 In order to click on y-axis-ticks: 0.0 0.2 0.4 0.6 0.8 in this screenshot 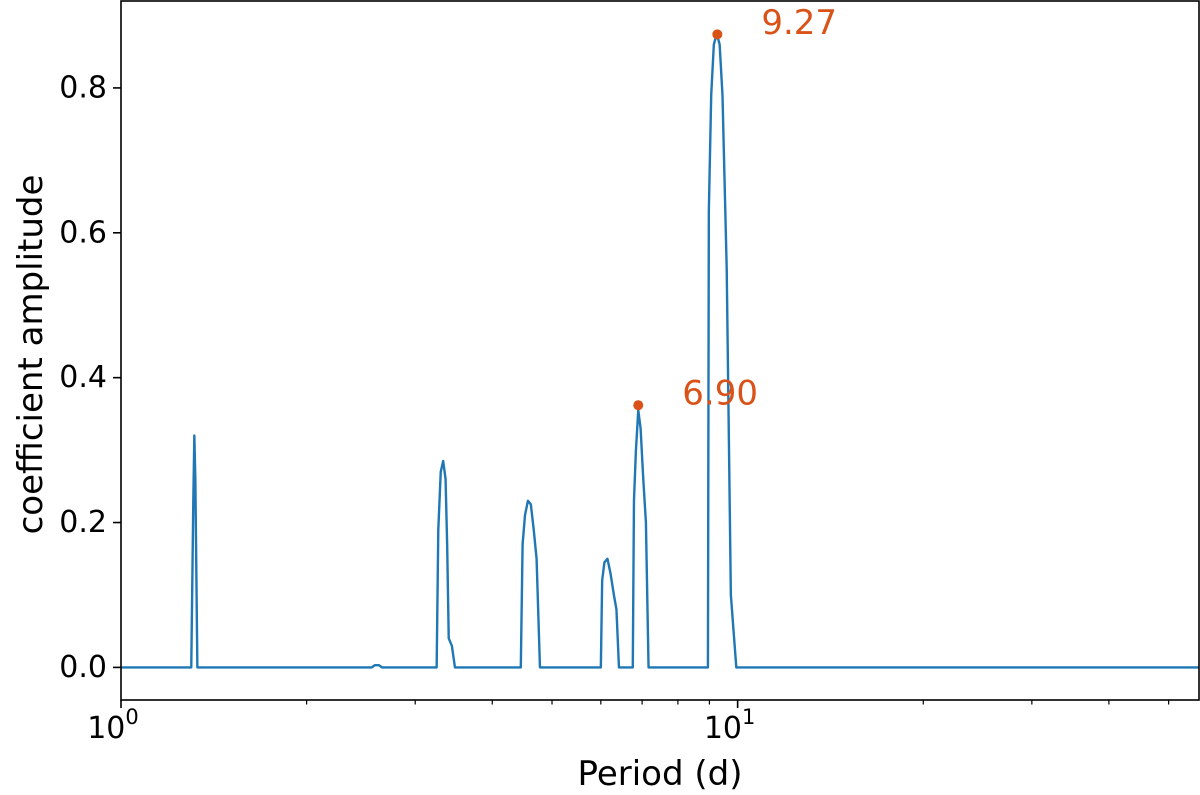, I will do `click(90, 377)`.